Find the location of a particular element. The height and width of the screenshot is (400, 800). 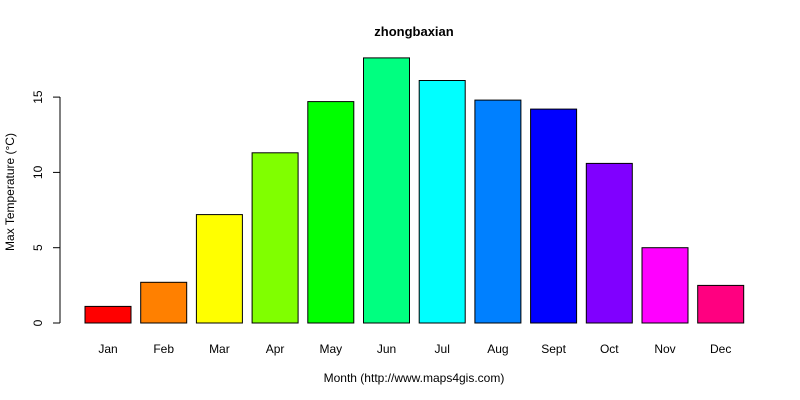

x-tick-label: Oct is located at coordinates (609, 349).